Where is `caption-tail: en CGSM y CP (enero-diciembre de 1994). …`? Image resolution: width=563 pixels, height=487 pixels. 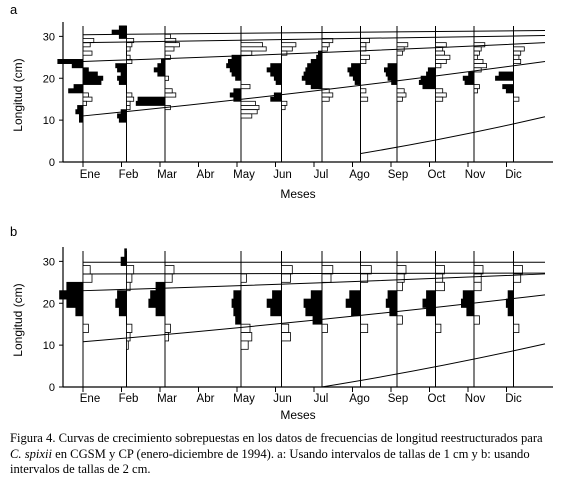 caption-tail: en CGSM y CP (enero-diciembre de 1994). … is located at coordinates (270, 461).